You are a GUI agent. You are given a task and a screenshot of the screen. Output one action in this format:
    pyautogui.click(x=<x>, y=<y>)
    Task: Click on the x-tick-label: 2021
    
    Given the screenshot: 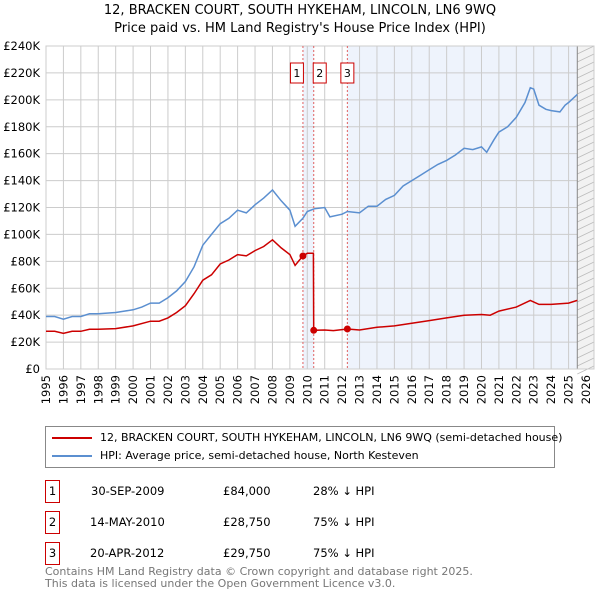 What is the action you would take?
    pyautogui.click(x=499, y=389)
    